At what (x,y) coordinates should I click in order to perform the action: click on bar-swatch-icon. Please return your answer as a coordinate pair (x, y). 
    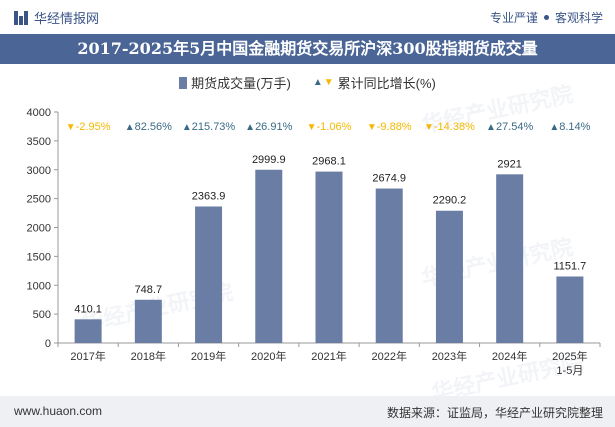
    Looking at the image, I should click on (183, 82).